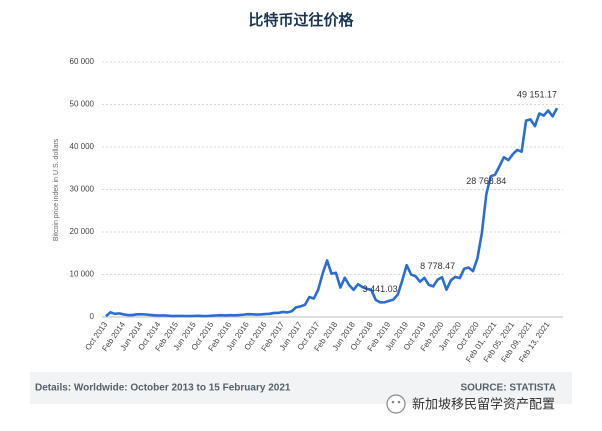 The width and height of the screenshot is (602, 431). Describe the element at coordinates (483, 403) in the screenshot. I see `watermark: 新加坡移民留学资产配置` at that location.